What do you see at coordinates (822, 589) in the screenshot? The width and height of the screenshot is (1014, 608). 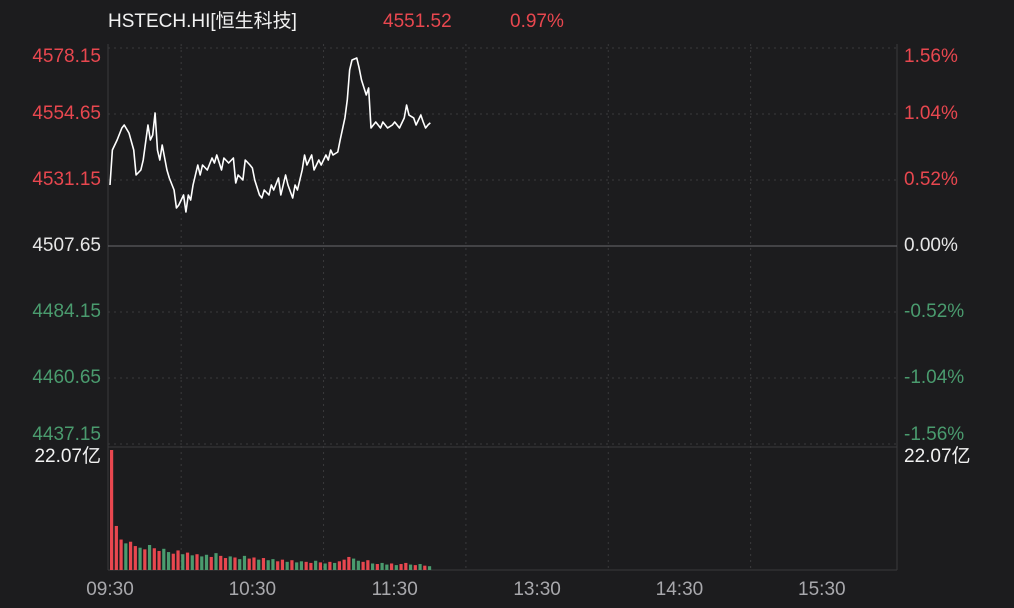 I see `x-tick-label: 15:30` at bounding box center [822, 589].